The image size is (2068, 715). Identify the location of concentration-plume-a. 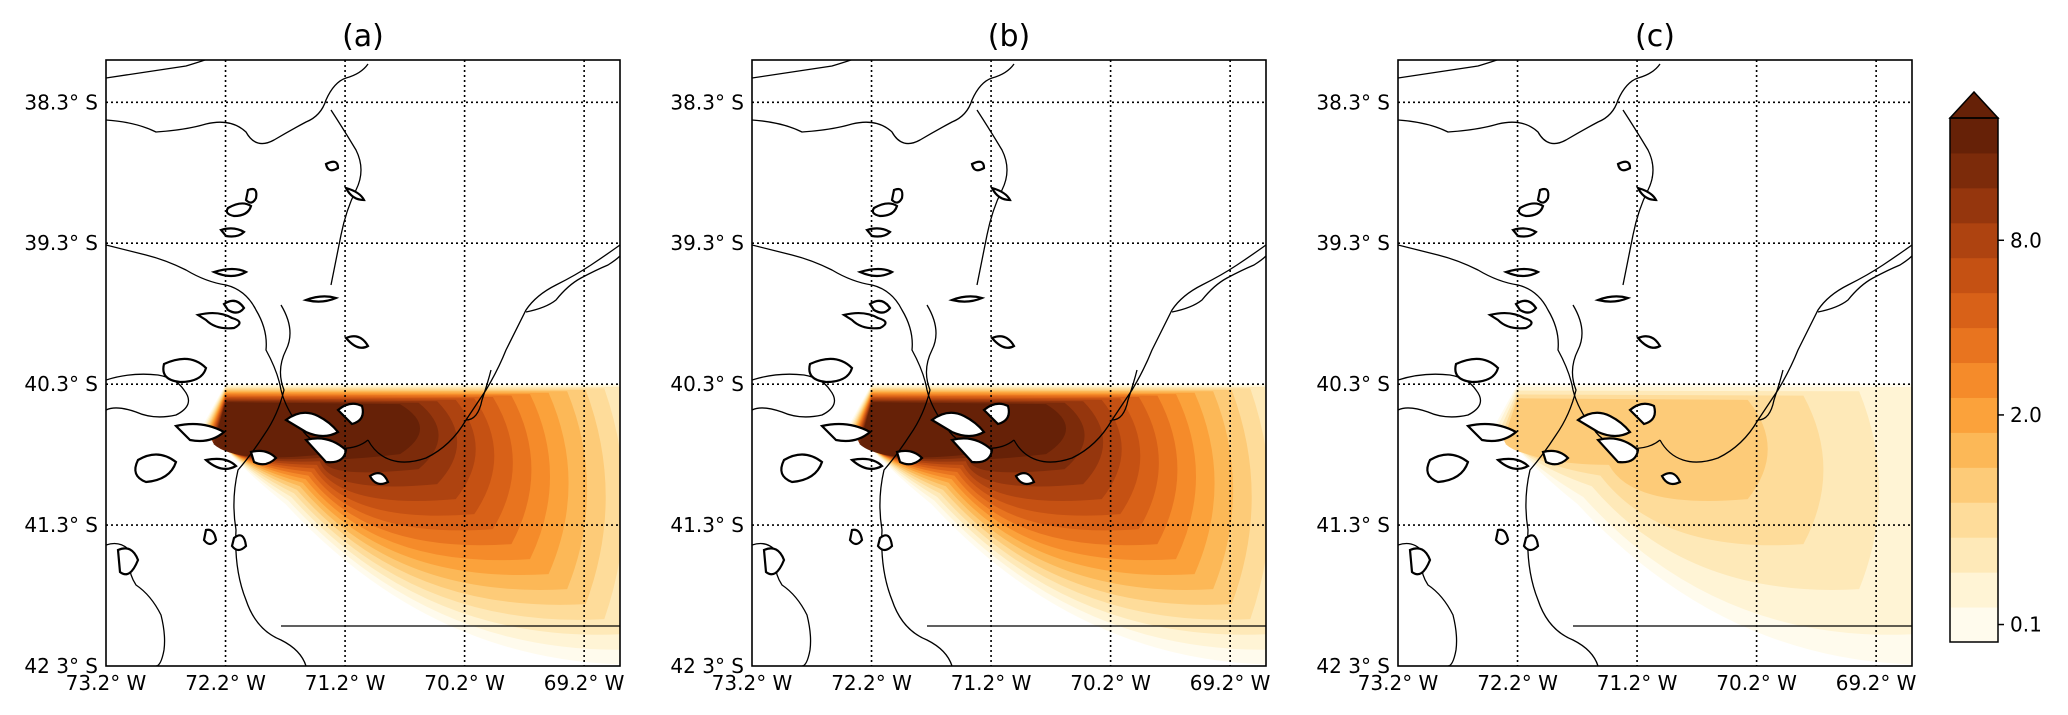
(411, 524).